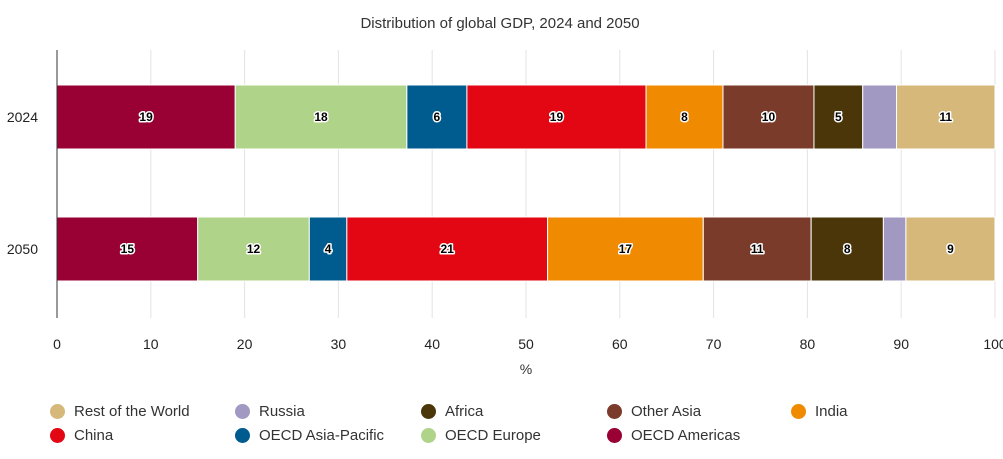 The image size is (1003, 459). Describe the element at coordinates (22, 117) in the screenshot. I see `y-tick-label: 2024` at that location.